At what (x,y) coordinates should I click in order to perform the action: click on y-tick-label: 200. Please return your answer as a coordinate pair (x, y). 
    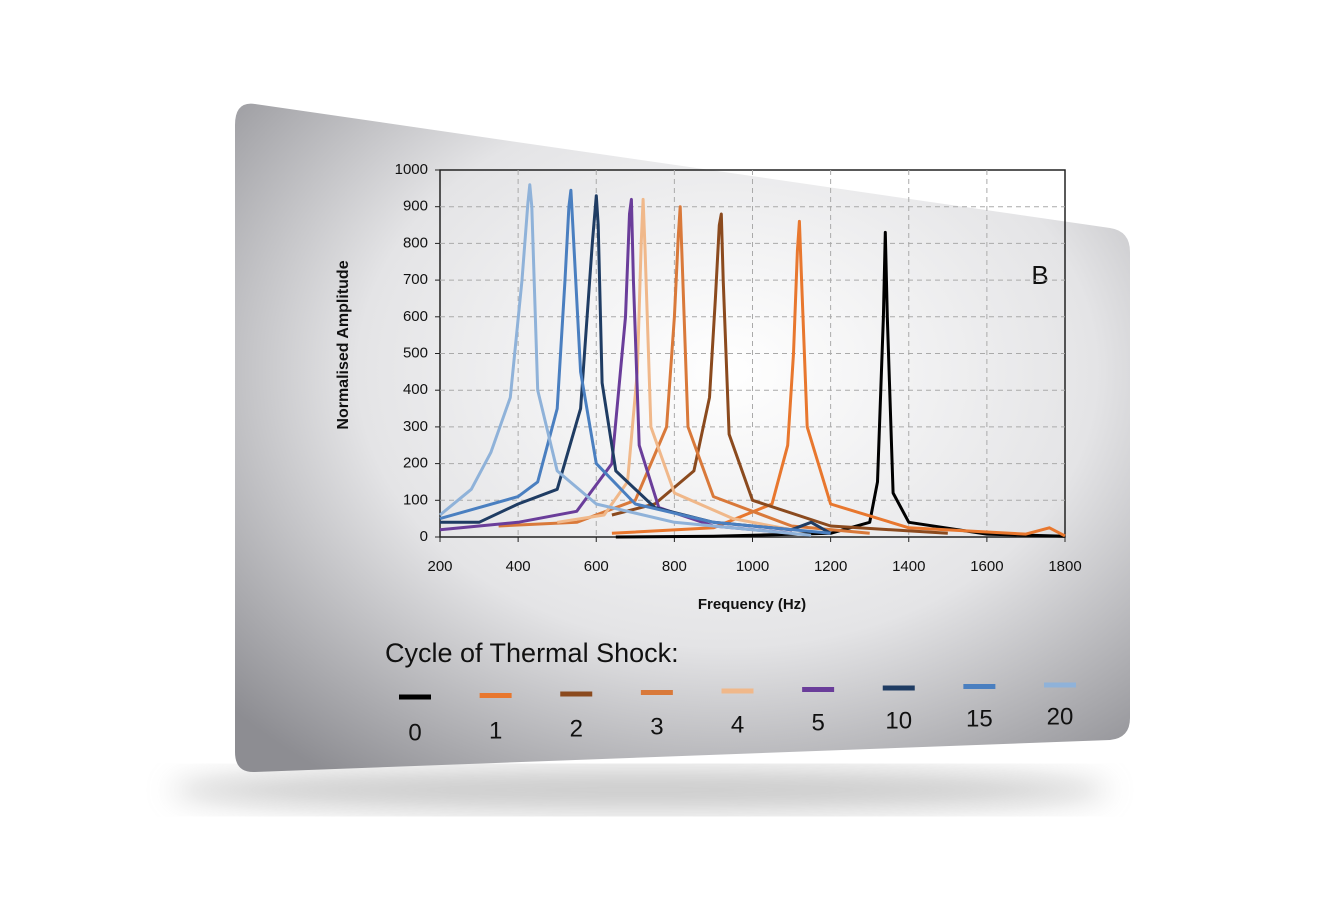
    Looking at the image, I should click on (415, 463).